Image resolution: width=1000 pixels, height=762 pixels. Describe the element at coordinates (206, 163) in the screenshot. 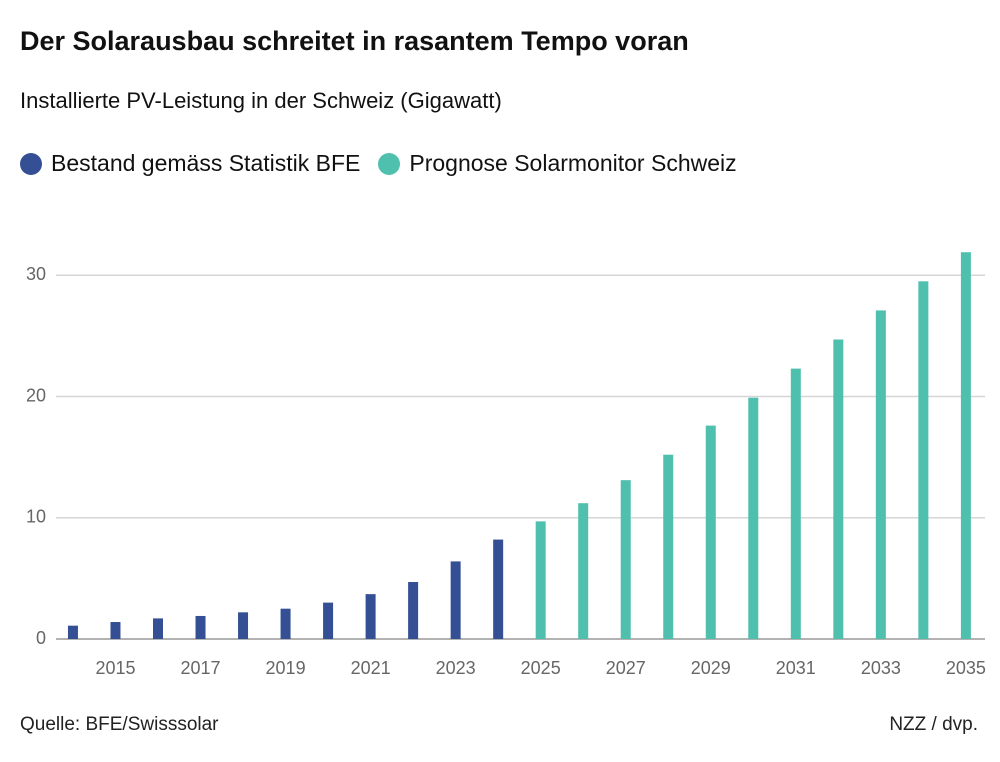

I see `legend-label: Bestand gemäss Statistik BFE` at that location.